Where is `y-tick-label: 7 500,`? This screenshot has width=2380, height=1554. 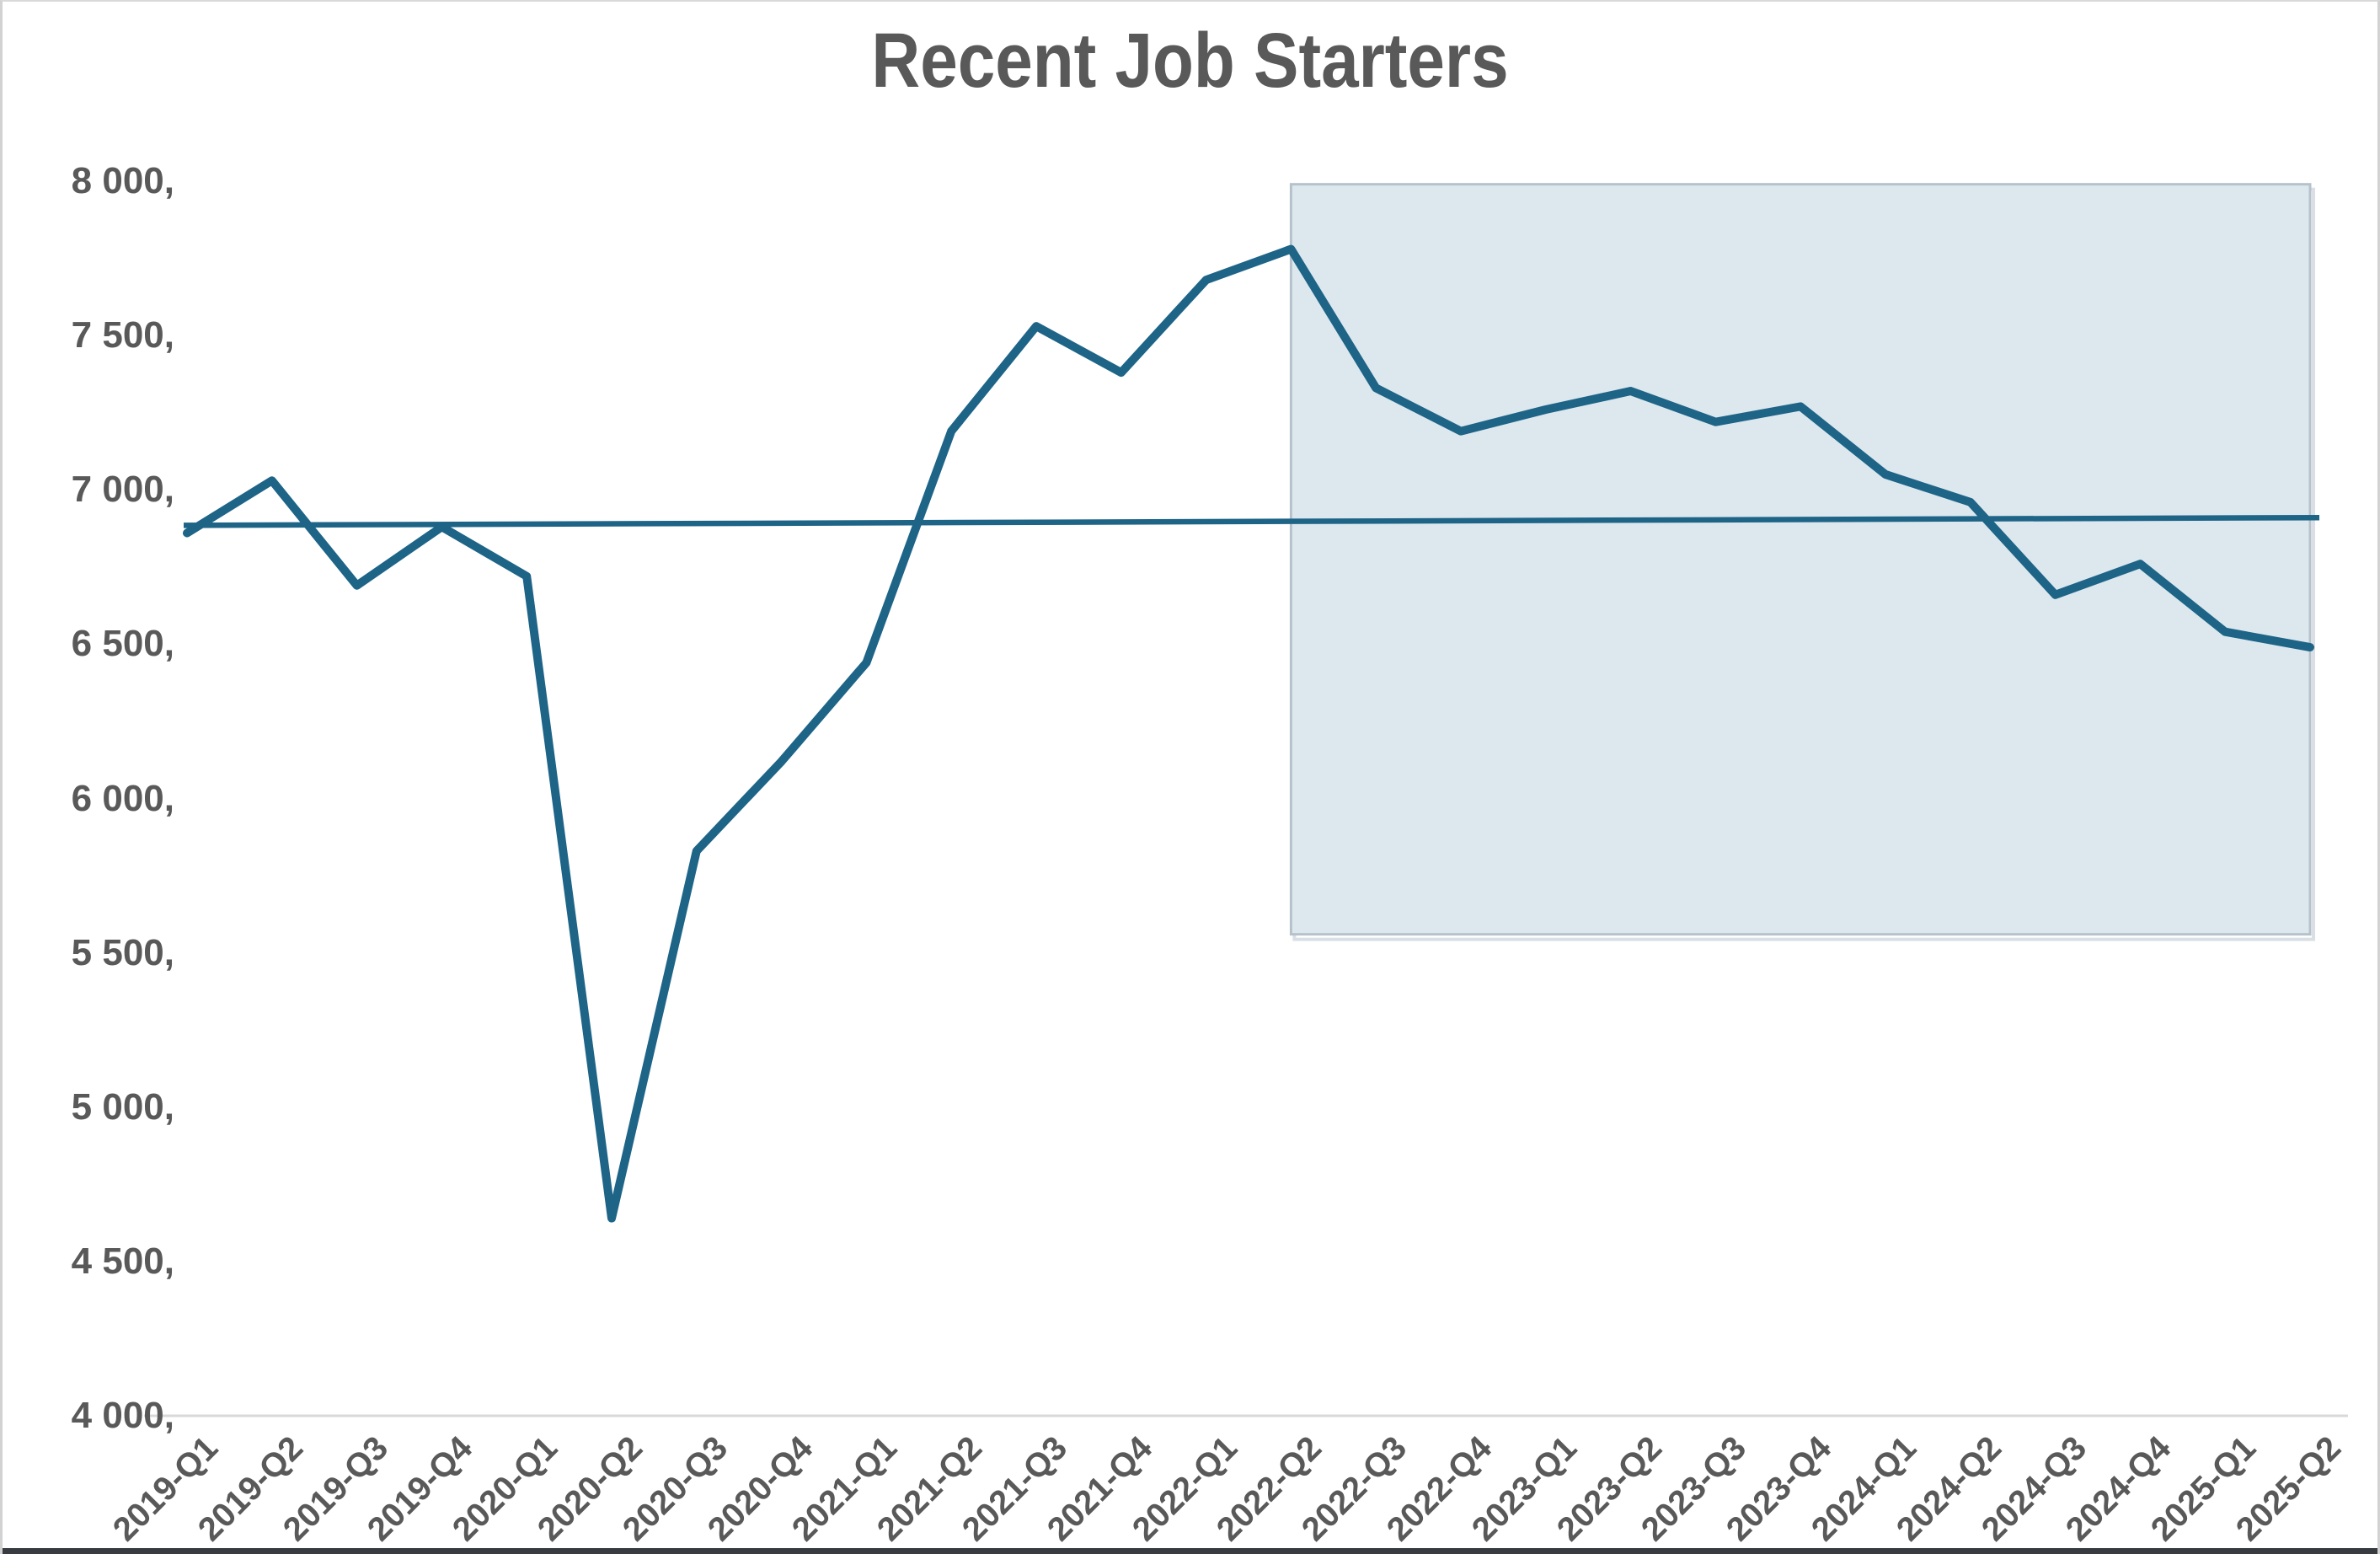
y-tick-label: 7 500, is located at coordinates (123, 335).